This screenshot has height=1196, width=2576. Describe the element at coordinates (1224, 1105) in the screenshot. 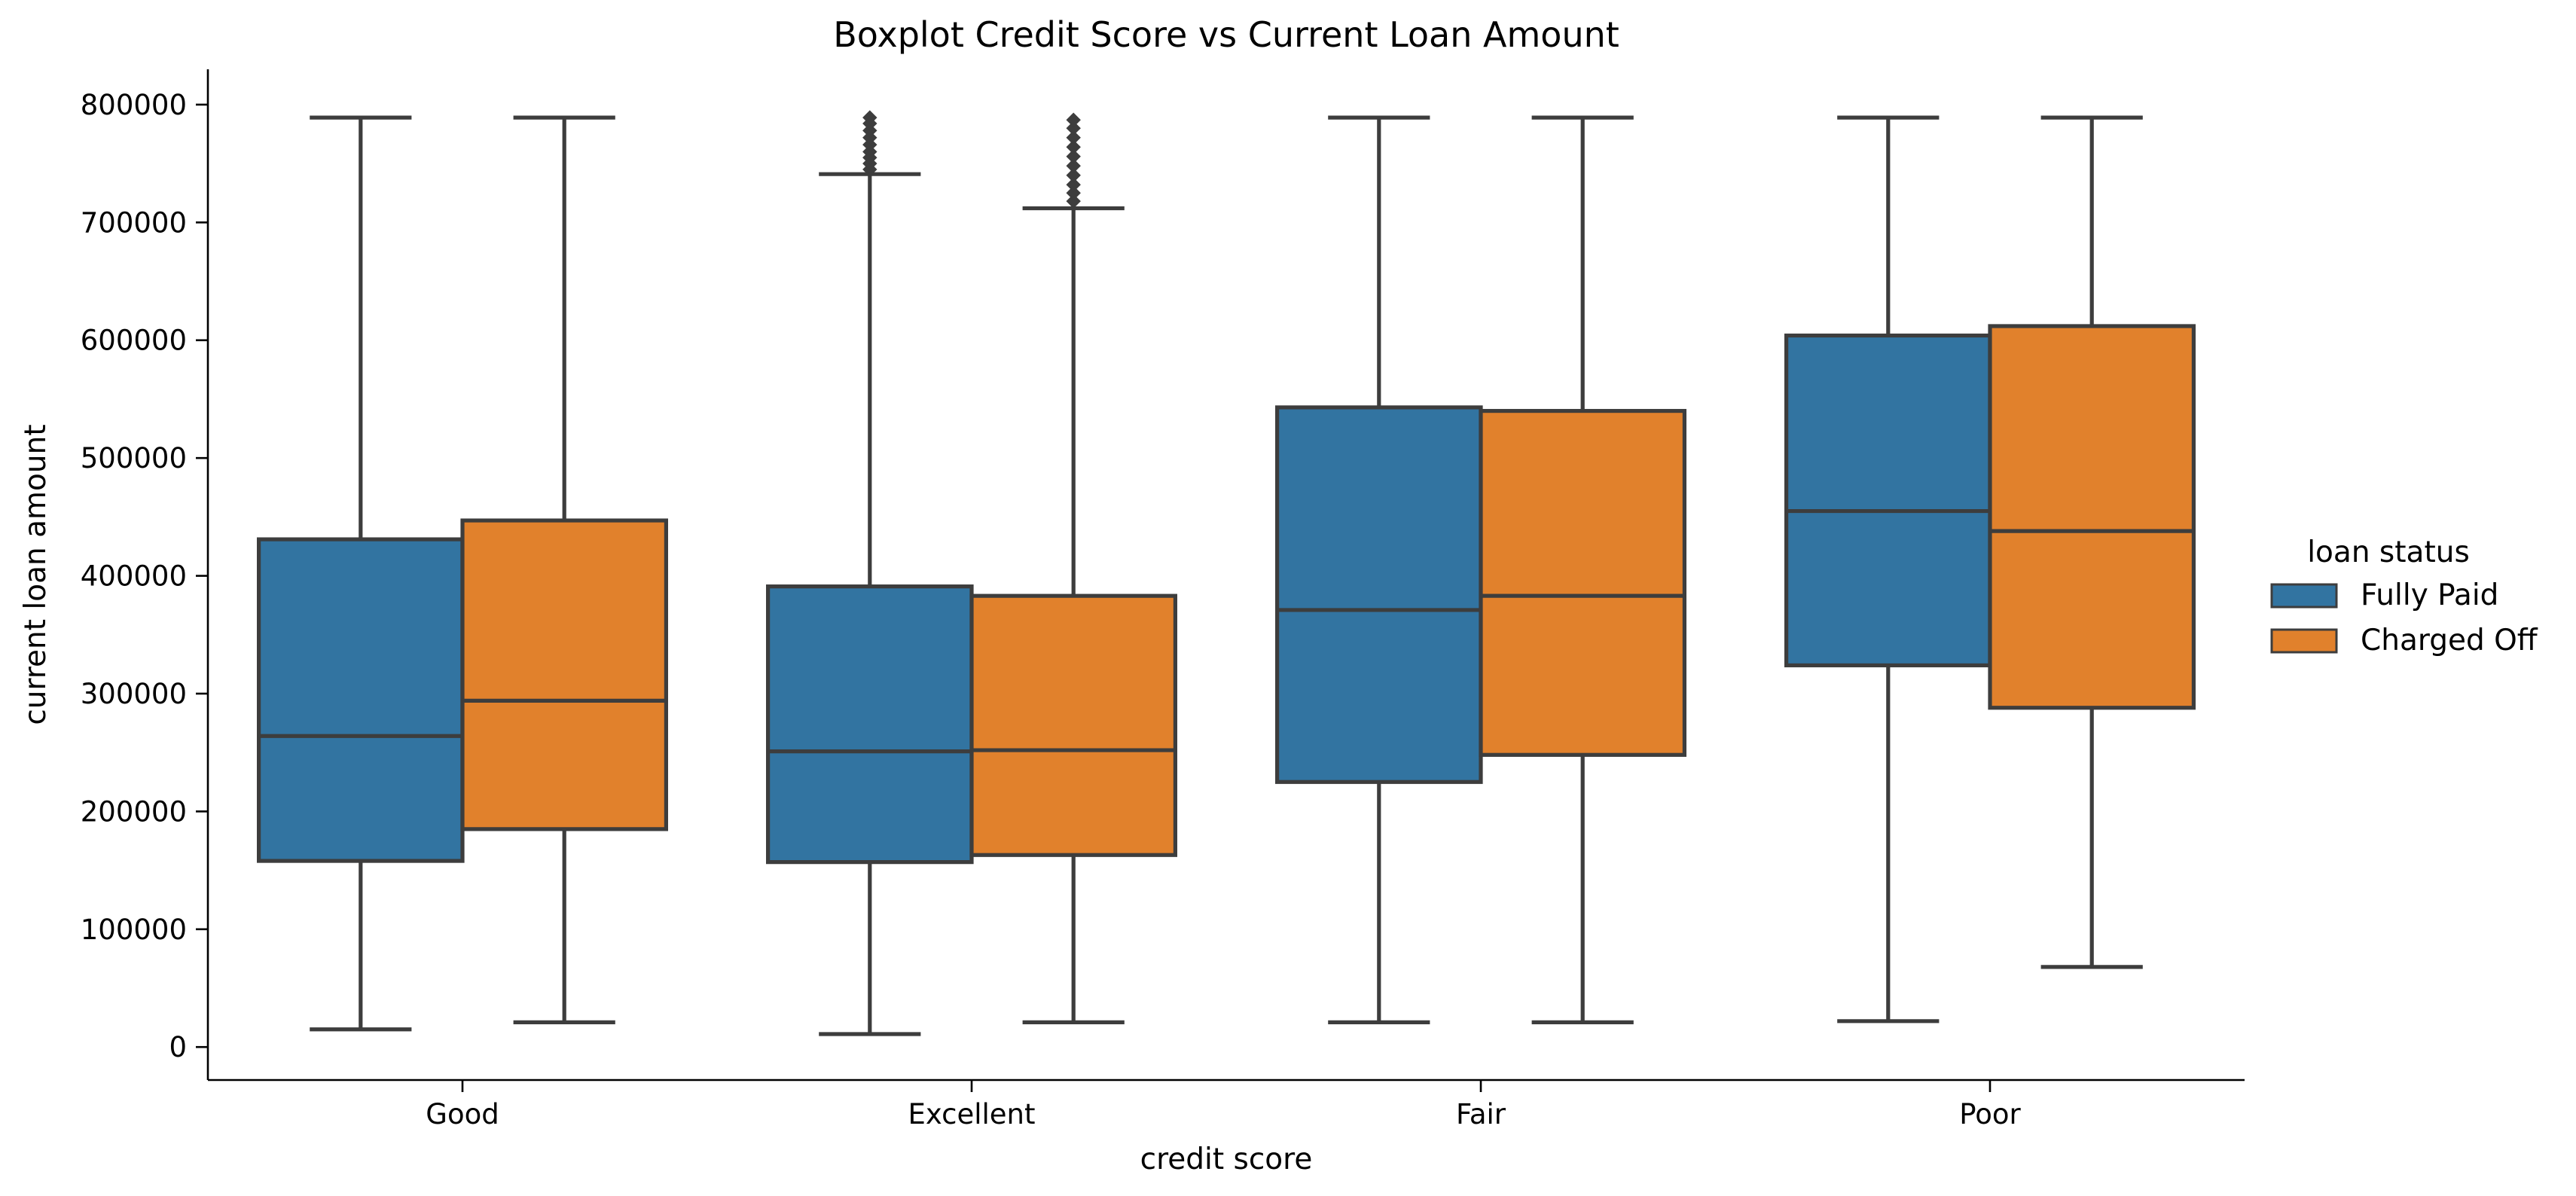

I see `x-axis-ticks: Good Excellent Fair Poor` at that location.